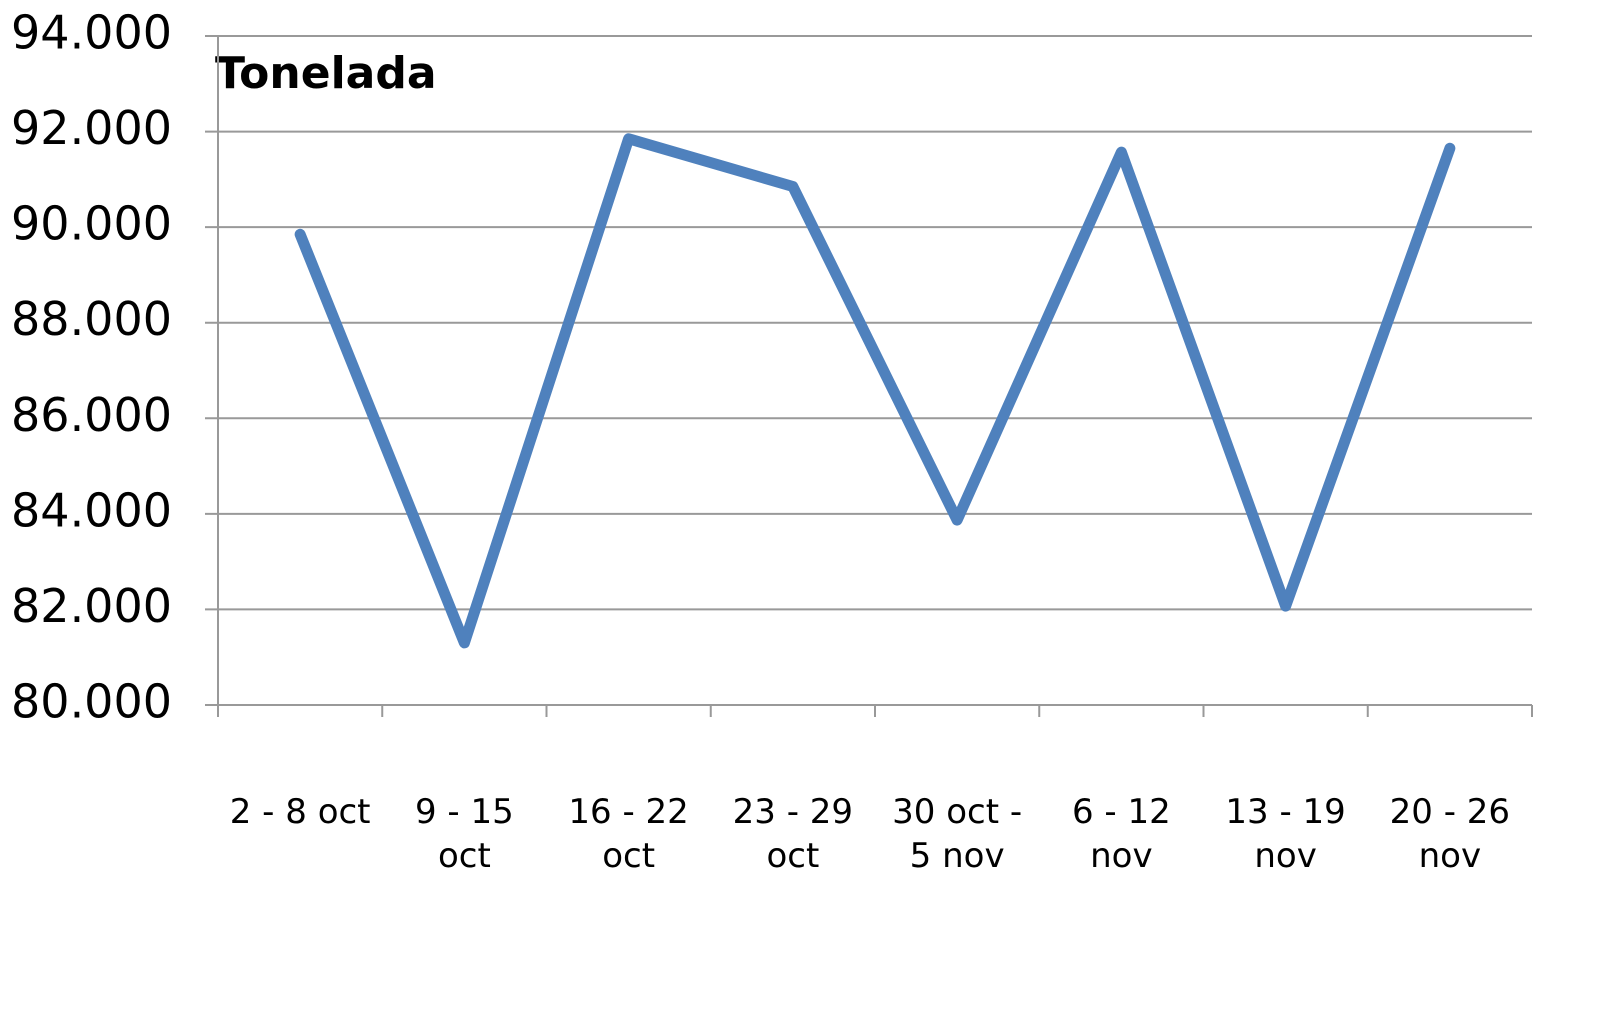  Describe the element at coordinates (91, 415) in the screenshot. I see `y-tick-label: 86.000` at that location.